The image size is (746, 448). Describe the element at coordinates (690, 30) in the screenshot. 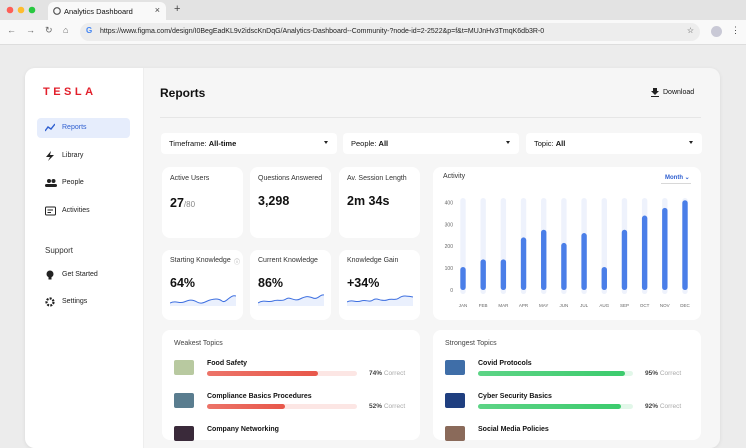

I see `bookmark-star: ☆` at that location.